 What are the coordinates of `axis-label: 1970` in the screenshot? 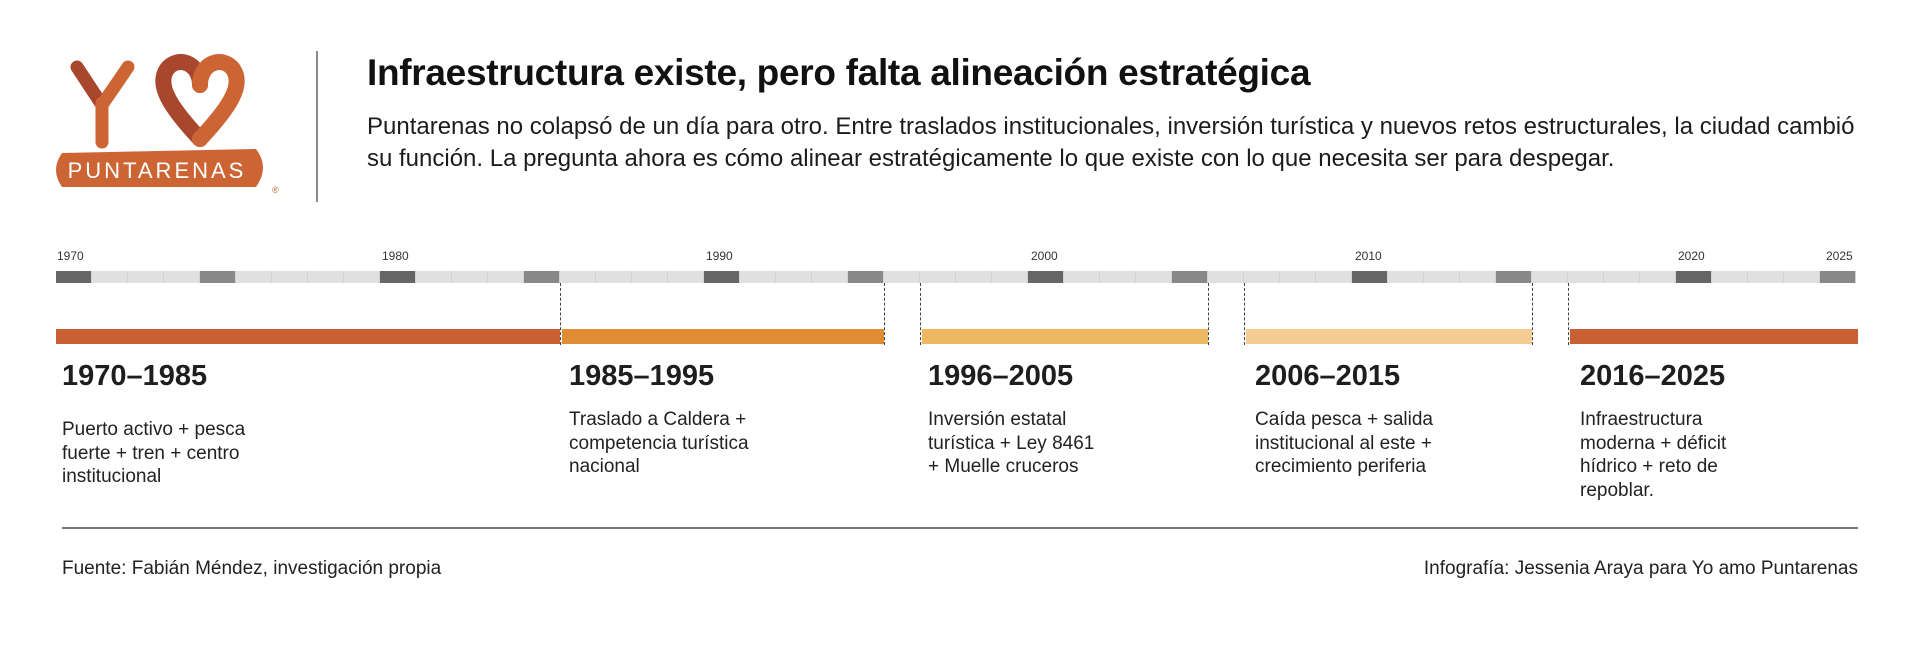 It's located at (70, 256).